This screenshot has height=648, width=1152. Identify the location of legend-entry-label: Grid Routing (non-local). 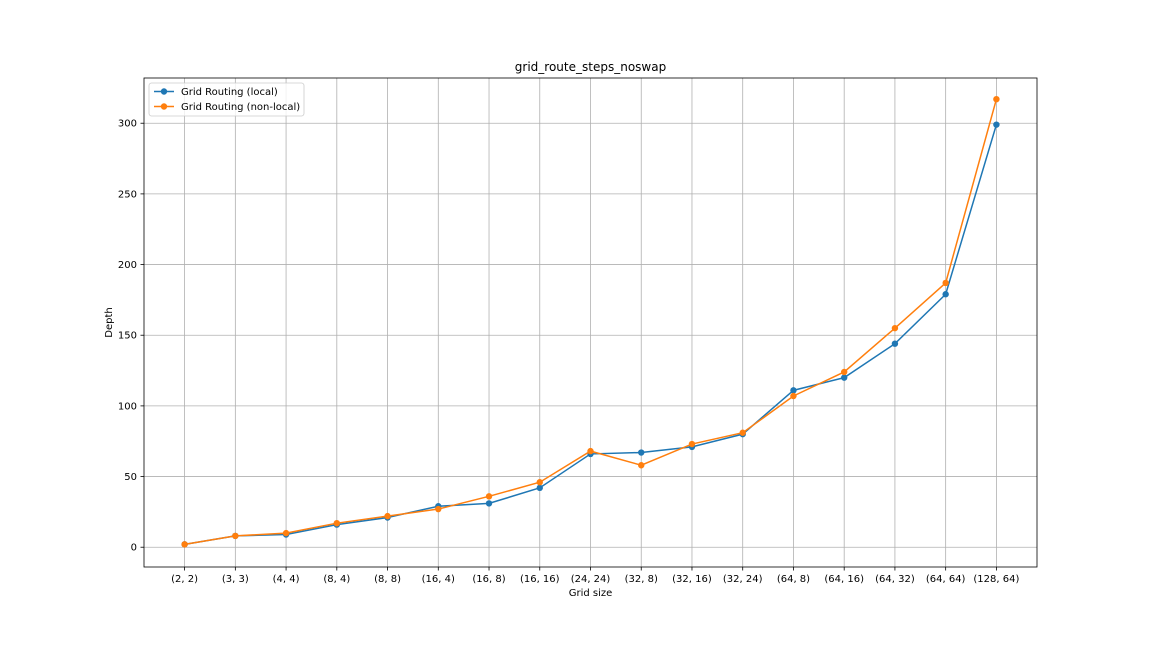
(240, 107).